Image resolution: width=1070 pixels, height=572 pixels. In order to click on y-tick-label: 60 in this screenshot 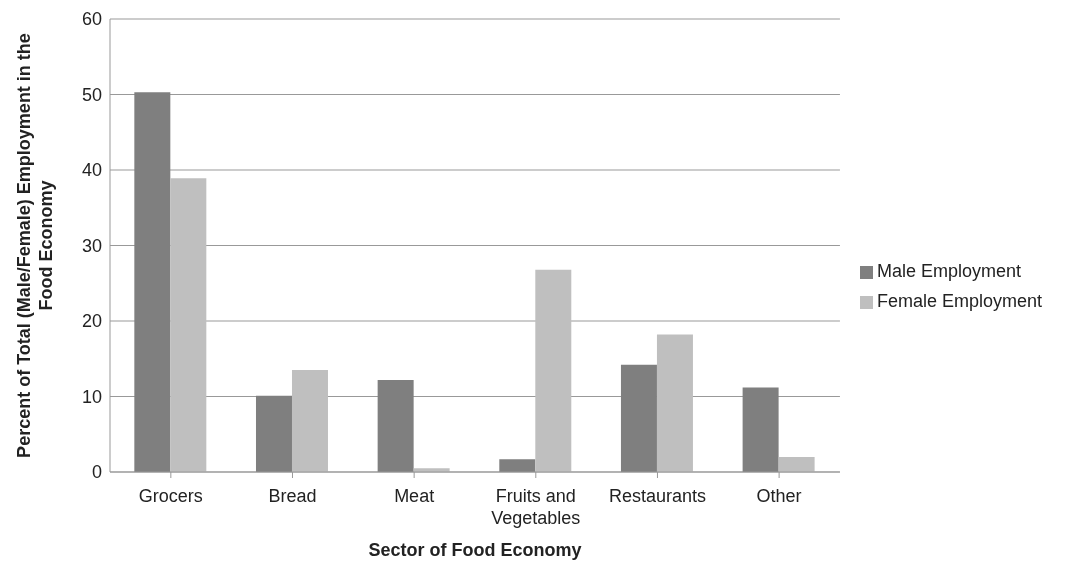, I will do `click(91, 19)`.